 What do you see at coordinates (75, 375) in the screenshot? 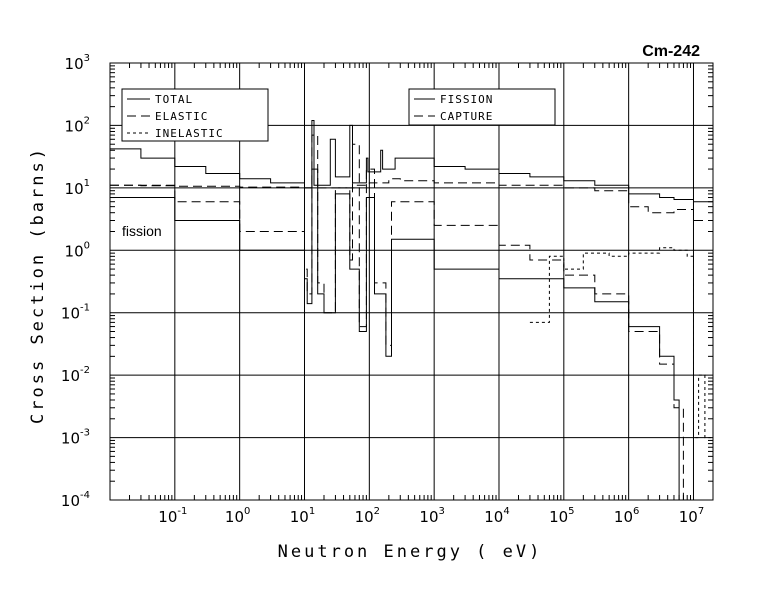
I see `y-tick-label: 10⁻²` at bounding box center [75, 375].